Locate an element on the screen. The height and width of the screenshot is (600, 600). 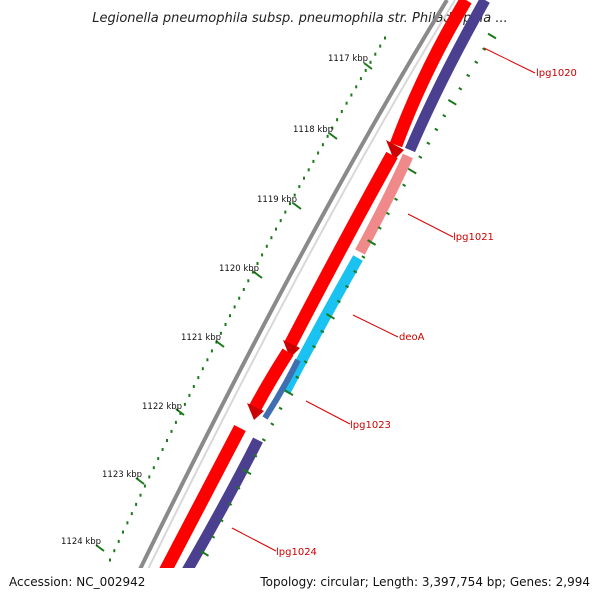
tick-label-1124: 1124 kbp is located at coordinates (81, 542).